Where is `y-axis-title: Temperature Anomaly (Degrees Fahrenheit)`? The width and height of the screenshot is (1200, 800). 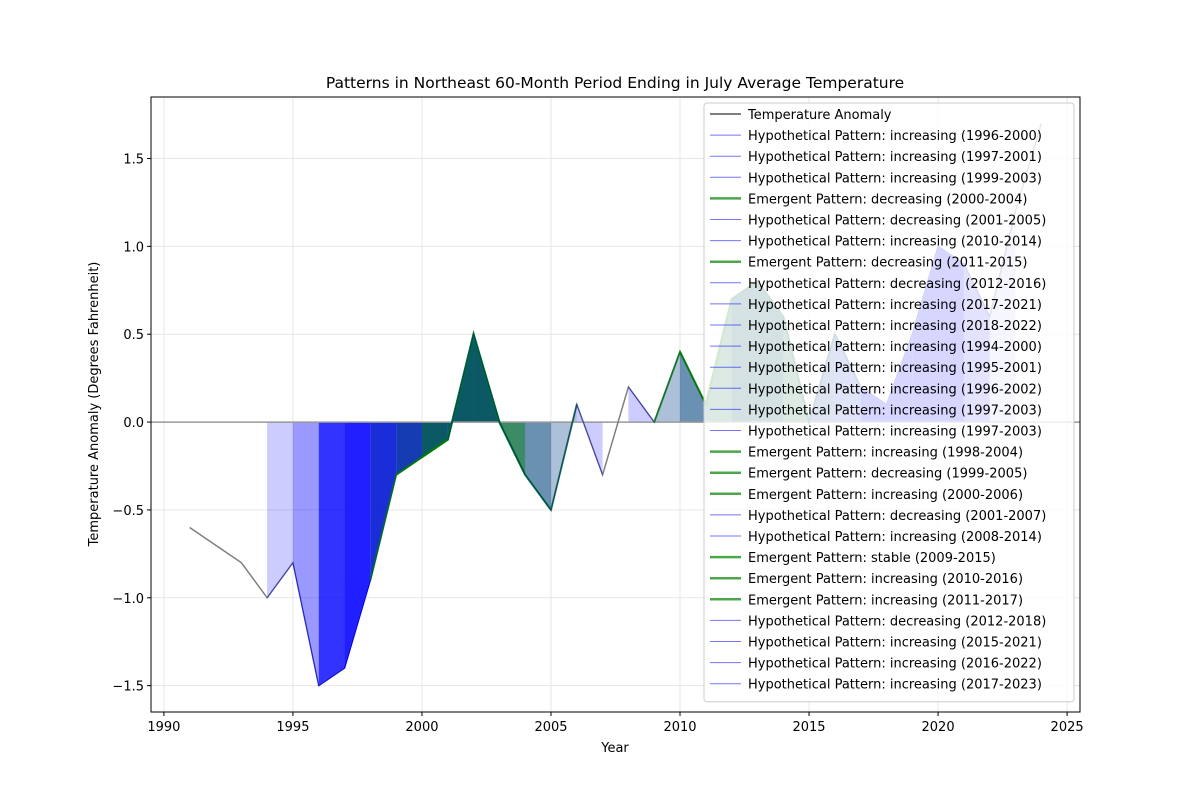
y-axis-title: Temperature Anomaly (Degrees Fahrenheit) is located at coordinates (94, 405).